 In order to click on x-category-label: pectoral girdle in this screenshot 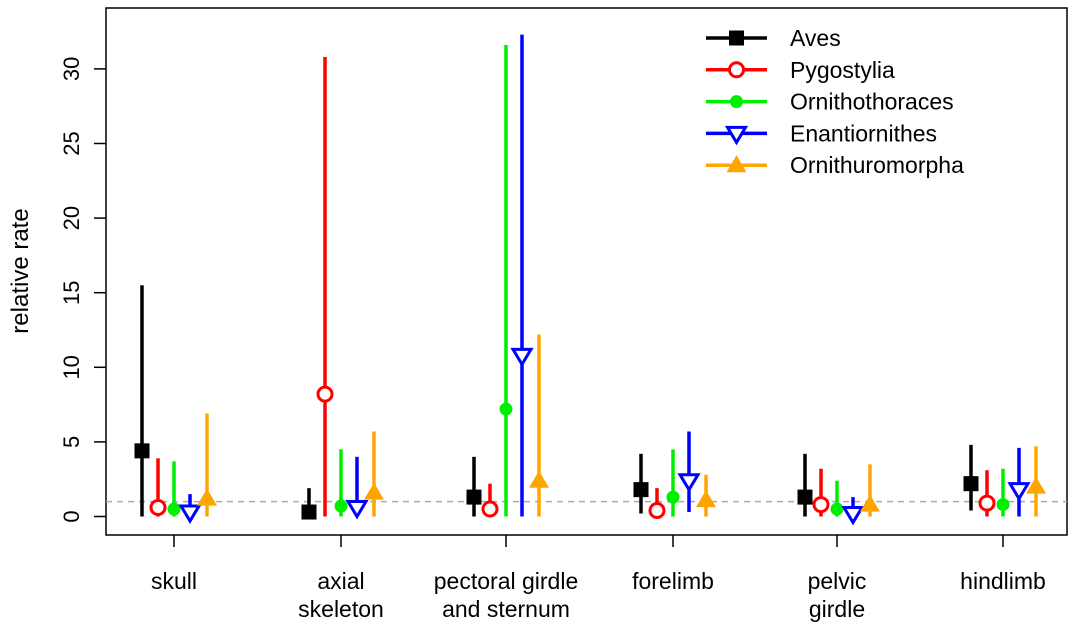, I will do `click(506, 581)`.